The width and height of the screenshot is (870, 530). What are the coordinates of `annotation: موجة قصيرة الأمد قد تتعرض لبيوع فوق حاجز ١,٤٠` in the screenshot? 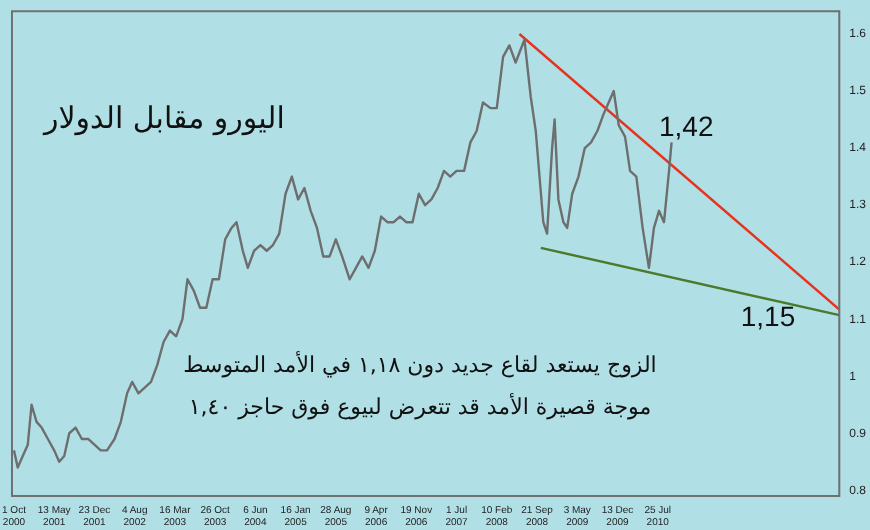 It's located at (420, 407).